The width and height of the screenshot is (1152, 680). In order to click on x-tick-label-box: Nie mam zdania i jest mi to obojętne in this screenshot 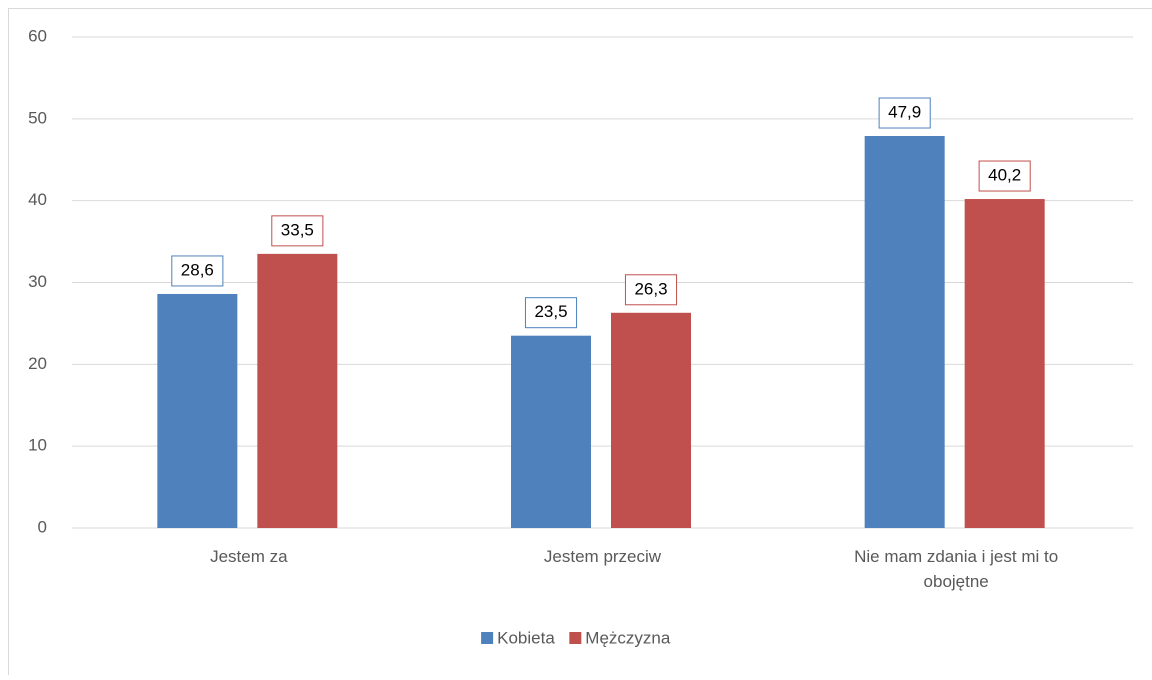, I will do `click(956, 574)`.